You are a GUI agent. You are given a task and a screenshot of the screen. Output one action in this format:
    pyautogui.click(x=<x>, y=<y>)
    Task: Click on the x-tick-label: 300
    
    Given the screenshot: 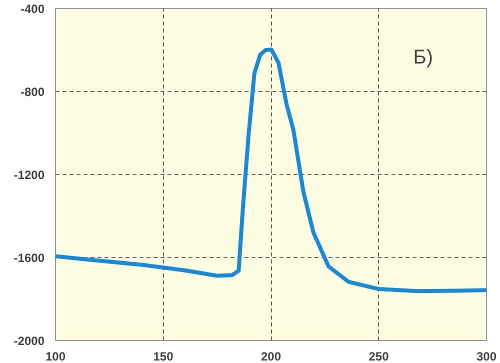 What is the action you would take?
    pyautogui.click(x=486, y=356)
    